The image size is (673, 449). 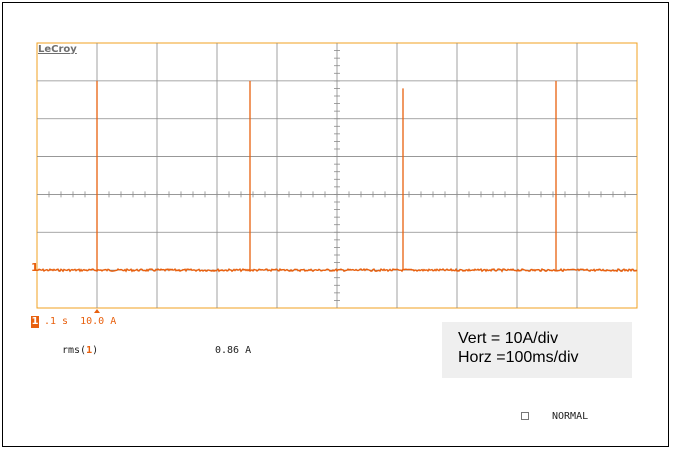 What do you see at coordinates (95, 350) in the screenshot?
I see `measurement-label-suffix: )` at bounding box center [95, 350].